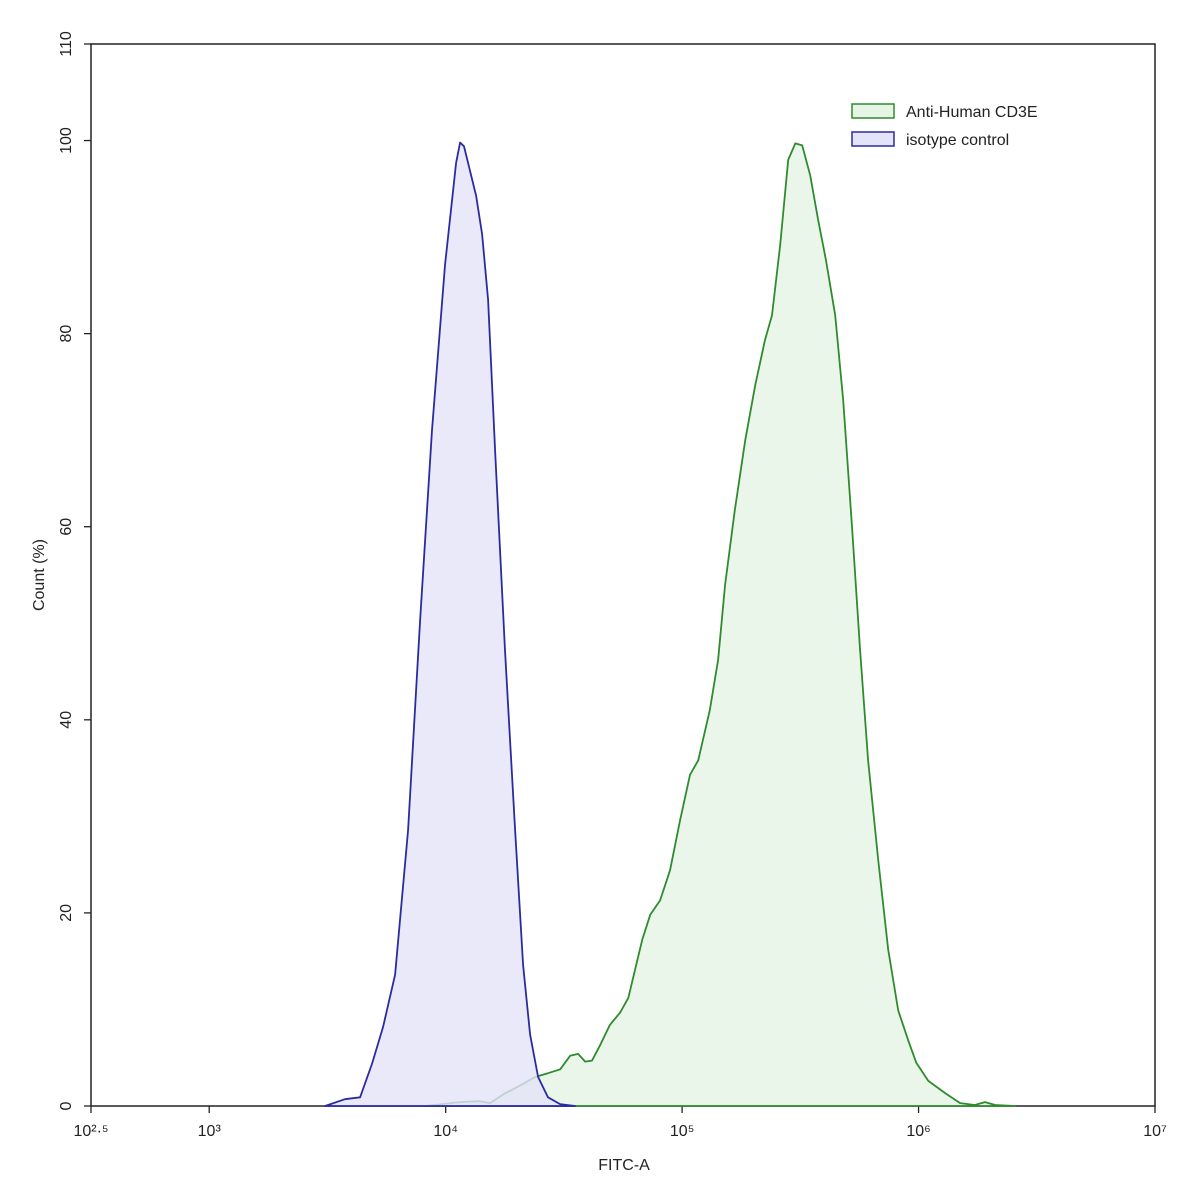  Describe the element at coordinates (66, 1105) in the screenshot. I see `y-tick-label: 0` at that location.